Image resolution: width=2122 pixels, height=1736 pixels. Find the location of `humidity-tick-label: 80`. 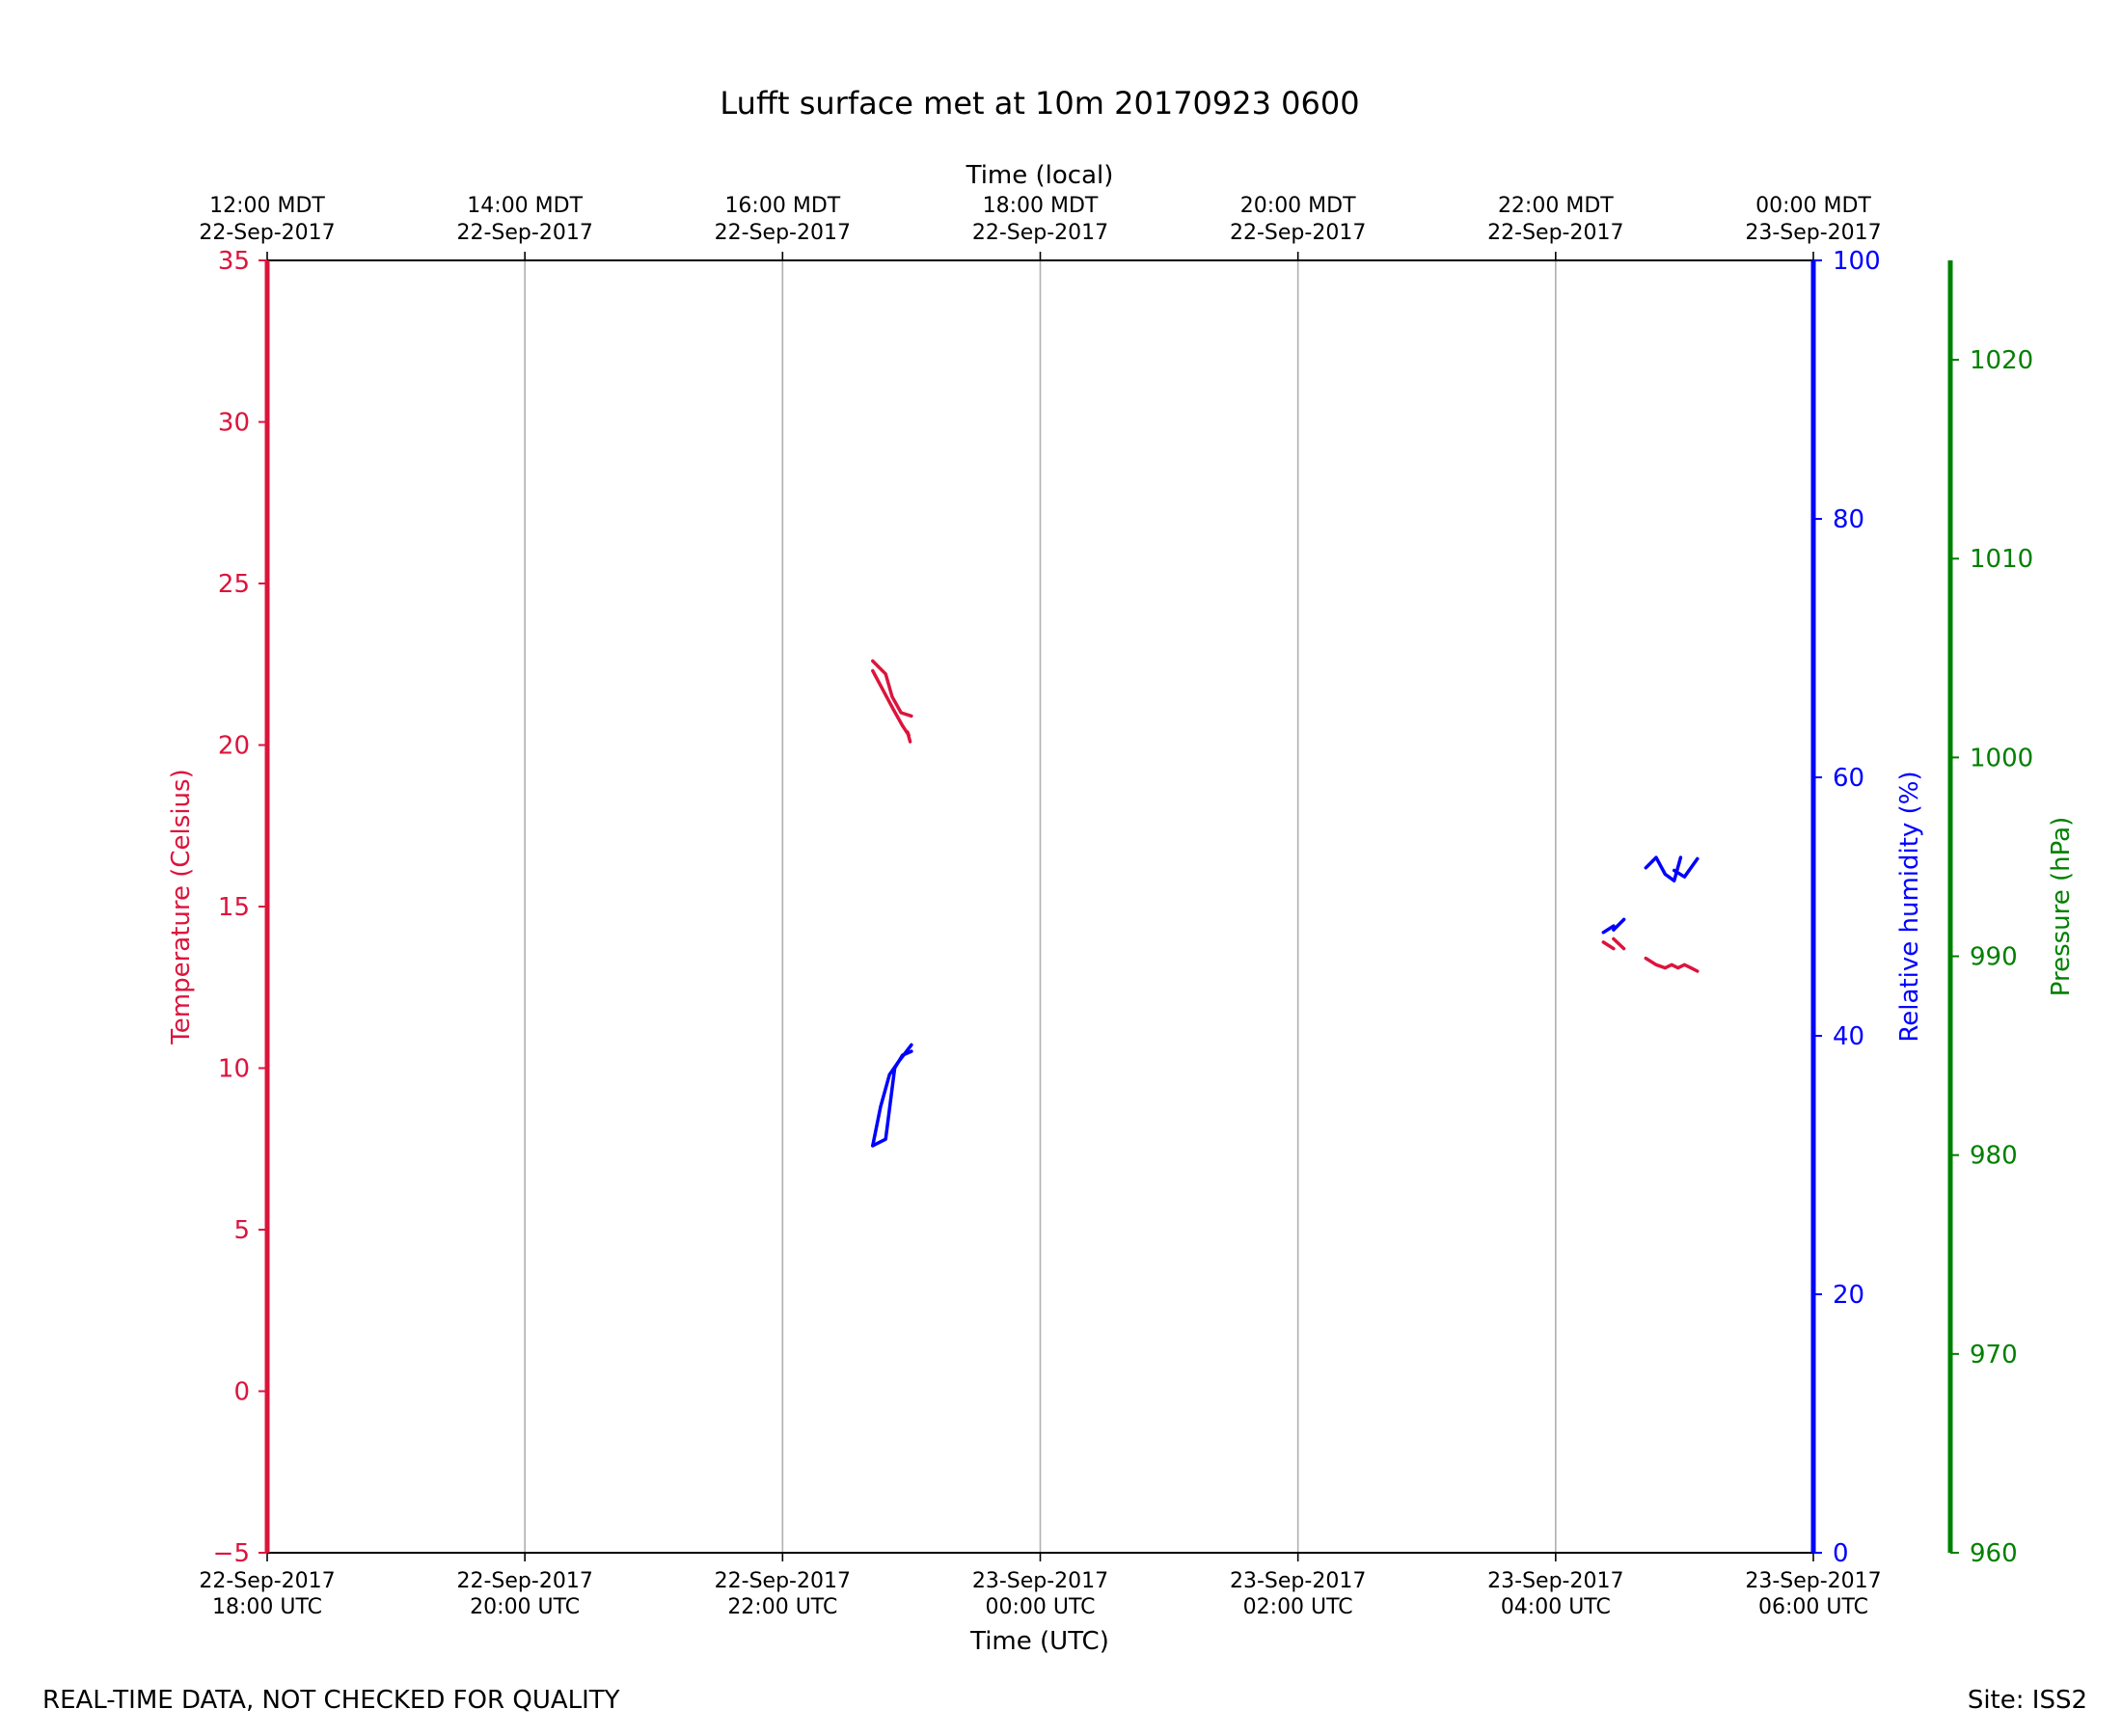

humidity-tick-label: 80 is located at coordinates (1849, 519).